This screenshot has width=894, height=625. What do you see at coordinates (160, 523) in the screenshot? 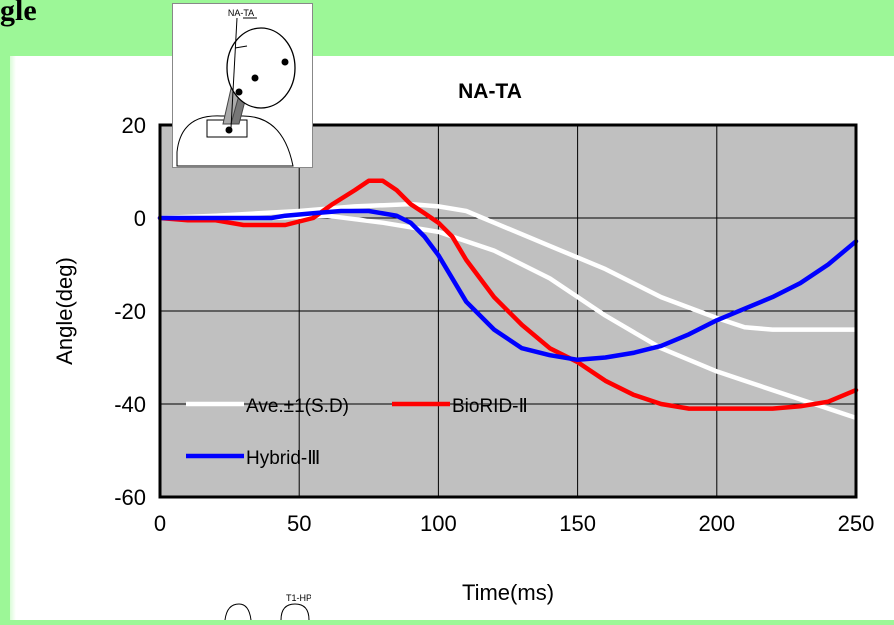
I see `x-tick-label: 0` at bounding box center [160, 523].